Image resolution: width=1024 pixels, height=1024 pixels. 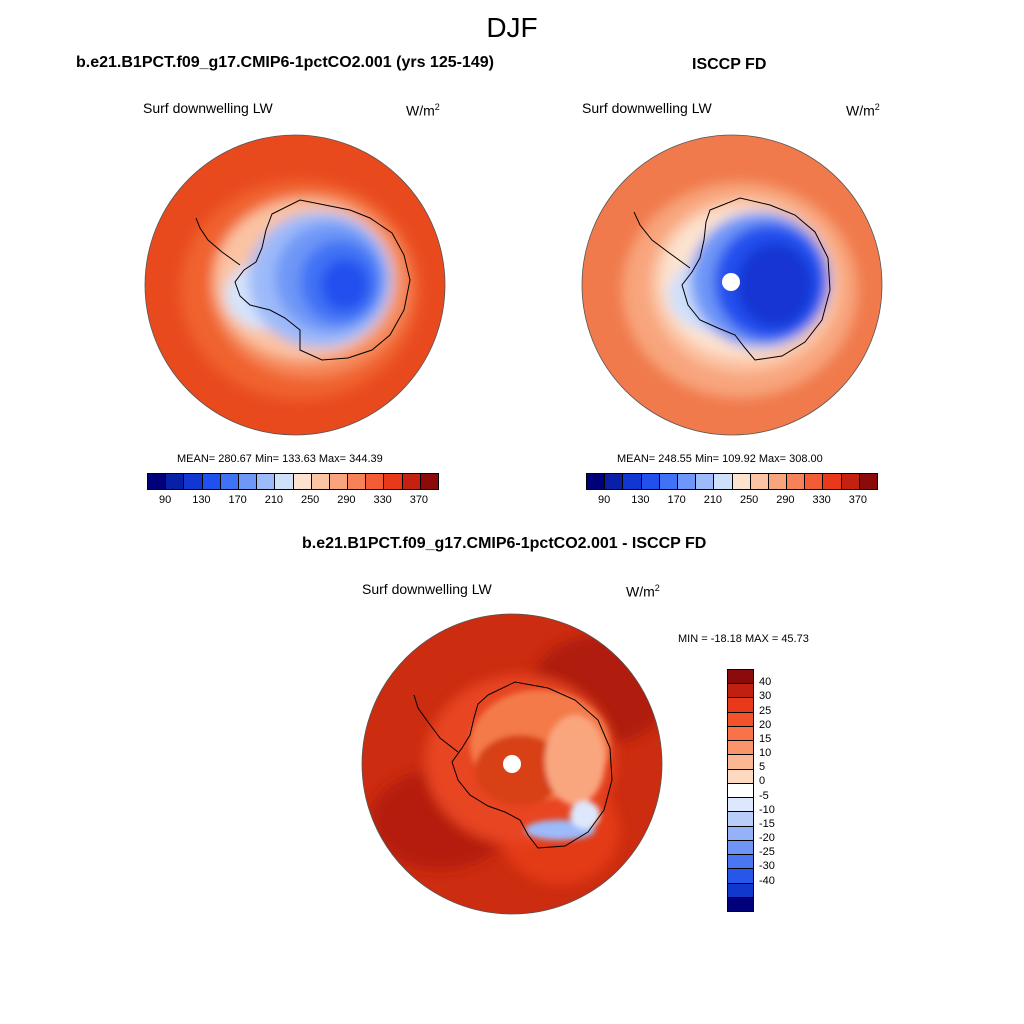 I want to click on diff-colorbar-tick-label: 40, so click(x=765, y=682).